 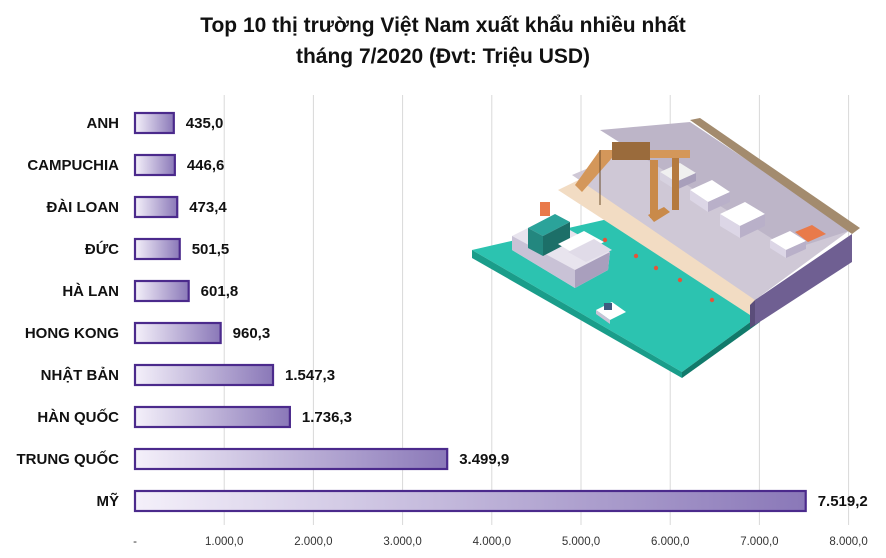 What do you see at coordinates (443, 56) in the screenshot?
I see `chart-subtitle: tháng 7/2020 (Đvt: Triệu USD)` at bounding box center [443, 56].